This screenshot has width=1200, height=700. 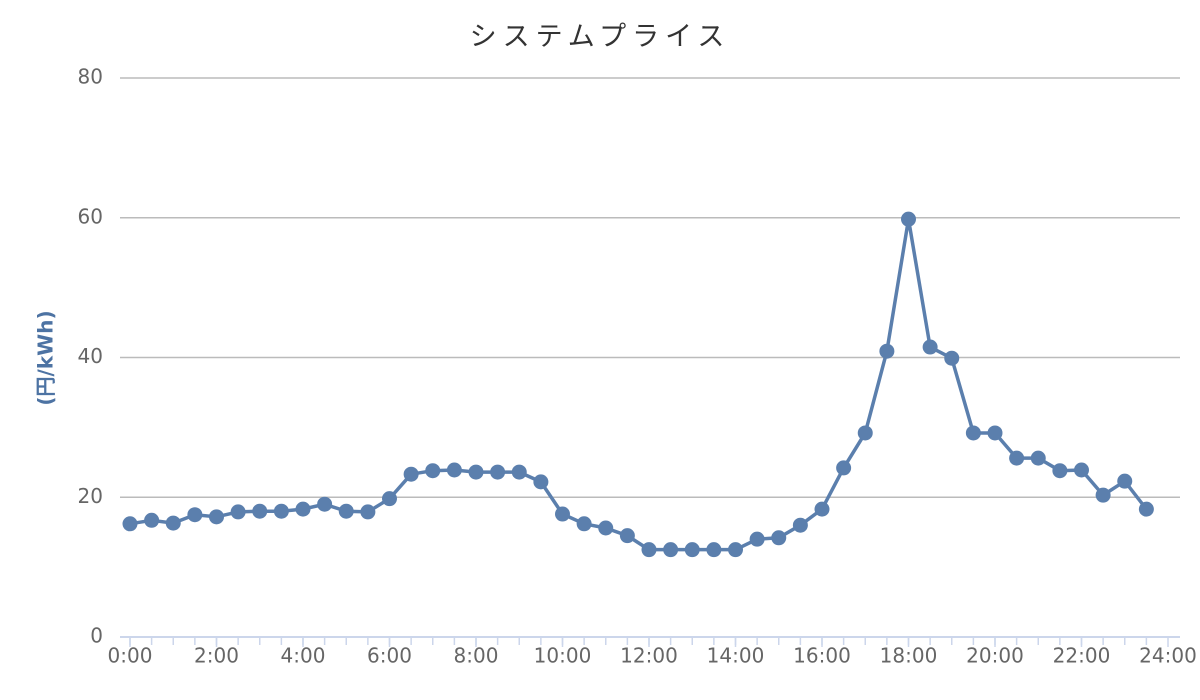 What do you see at coordinates (216, 656) in the screenshot?
I see `x-tick-label: 2:00` at bounding box center [216, 656].